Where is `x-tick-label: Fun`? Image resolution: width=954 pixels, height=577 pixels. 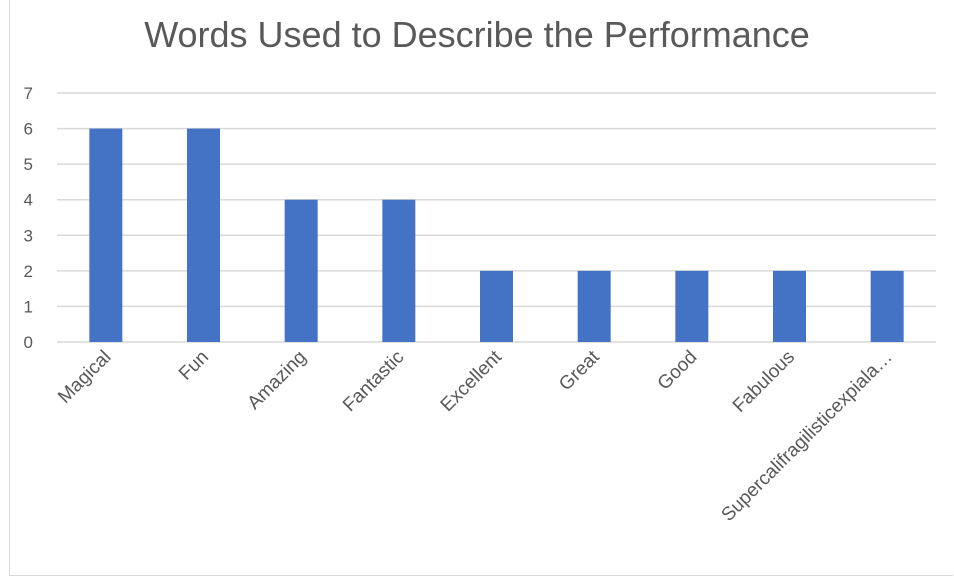 x-tick-label: Fun is located at coordinates (194, 366).